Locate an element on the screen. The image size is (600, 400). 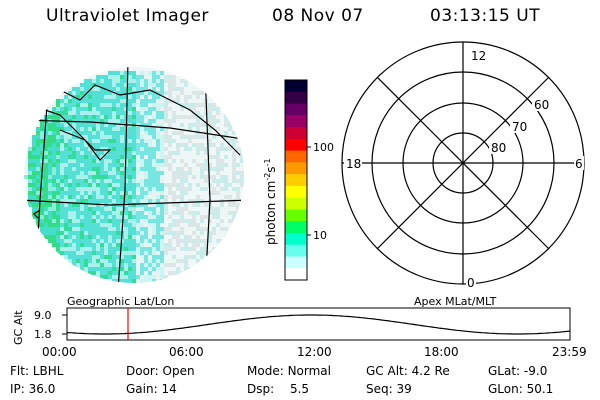
lat-label-70: 70 is located at coordinates (519, 127).